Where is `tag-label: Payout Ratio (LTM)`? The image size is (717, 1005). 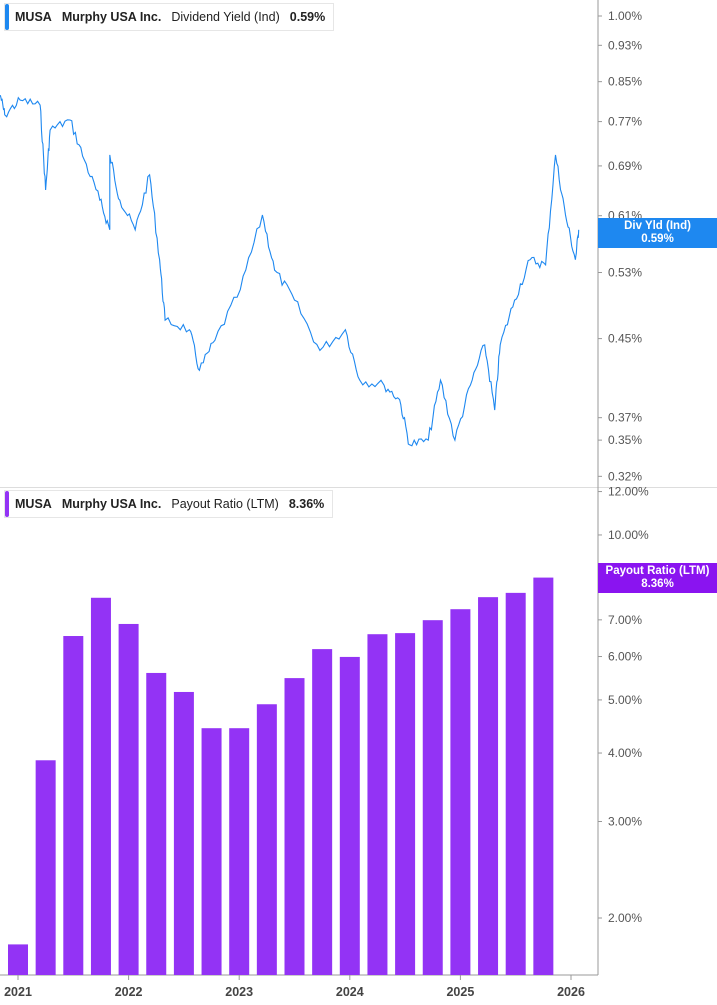 tag-label: Payout Ratio (LTM) is located at coordinates (657, 571).